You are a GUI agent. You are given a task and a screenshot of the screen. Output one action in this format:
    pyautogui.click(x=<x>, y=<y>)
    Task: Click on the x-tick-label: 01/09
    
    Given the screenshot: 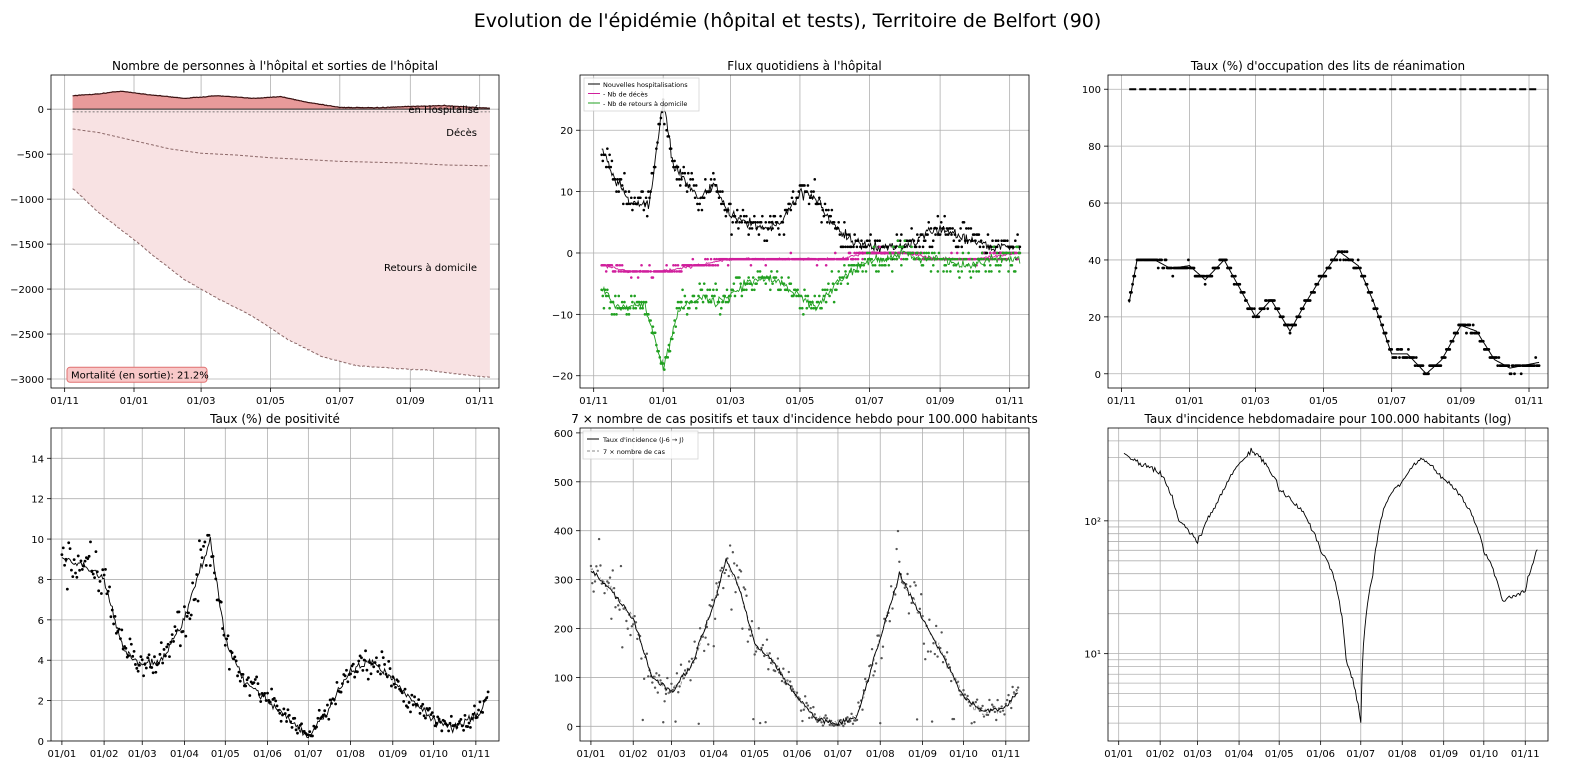 What is the action you would take?
    pyautogui.click(x=922, y=754)
    